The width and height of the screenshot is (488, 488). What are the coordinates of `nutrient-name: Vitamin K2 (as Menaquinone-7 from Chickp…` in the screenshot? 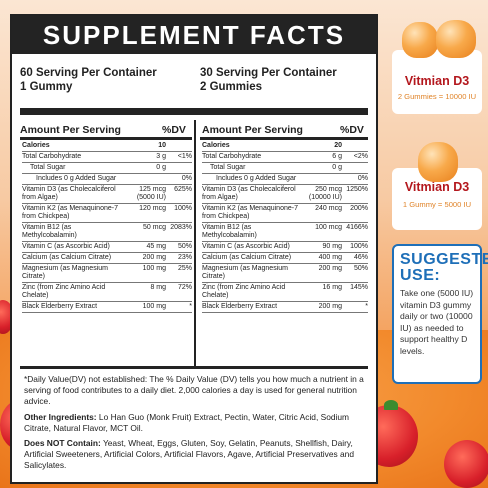 It's located at (250, 212).